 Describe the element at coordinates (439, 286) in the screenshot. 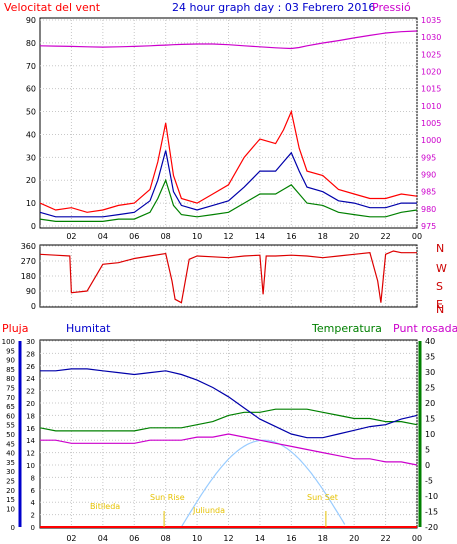

I see `compass-label: S` at that location.